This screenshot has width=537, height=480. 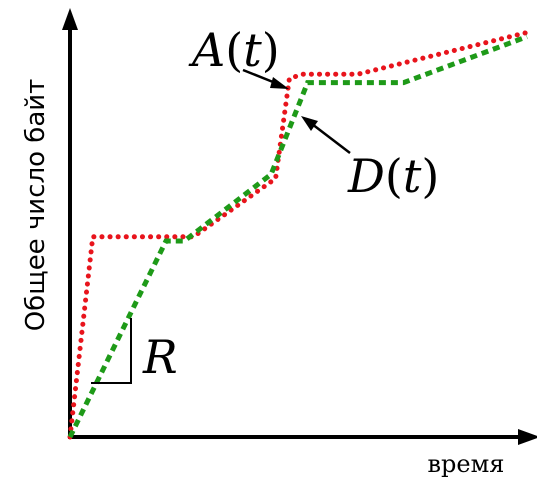 What do you see at coordinates (36, 205) in the screenshot?
I see `y-axis-label: Общее число байт` at bounding box center [36, 205].